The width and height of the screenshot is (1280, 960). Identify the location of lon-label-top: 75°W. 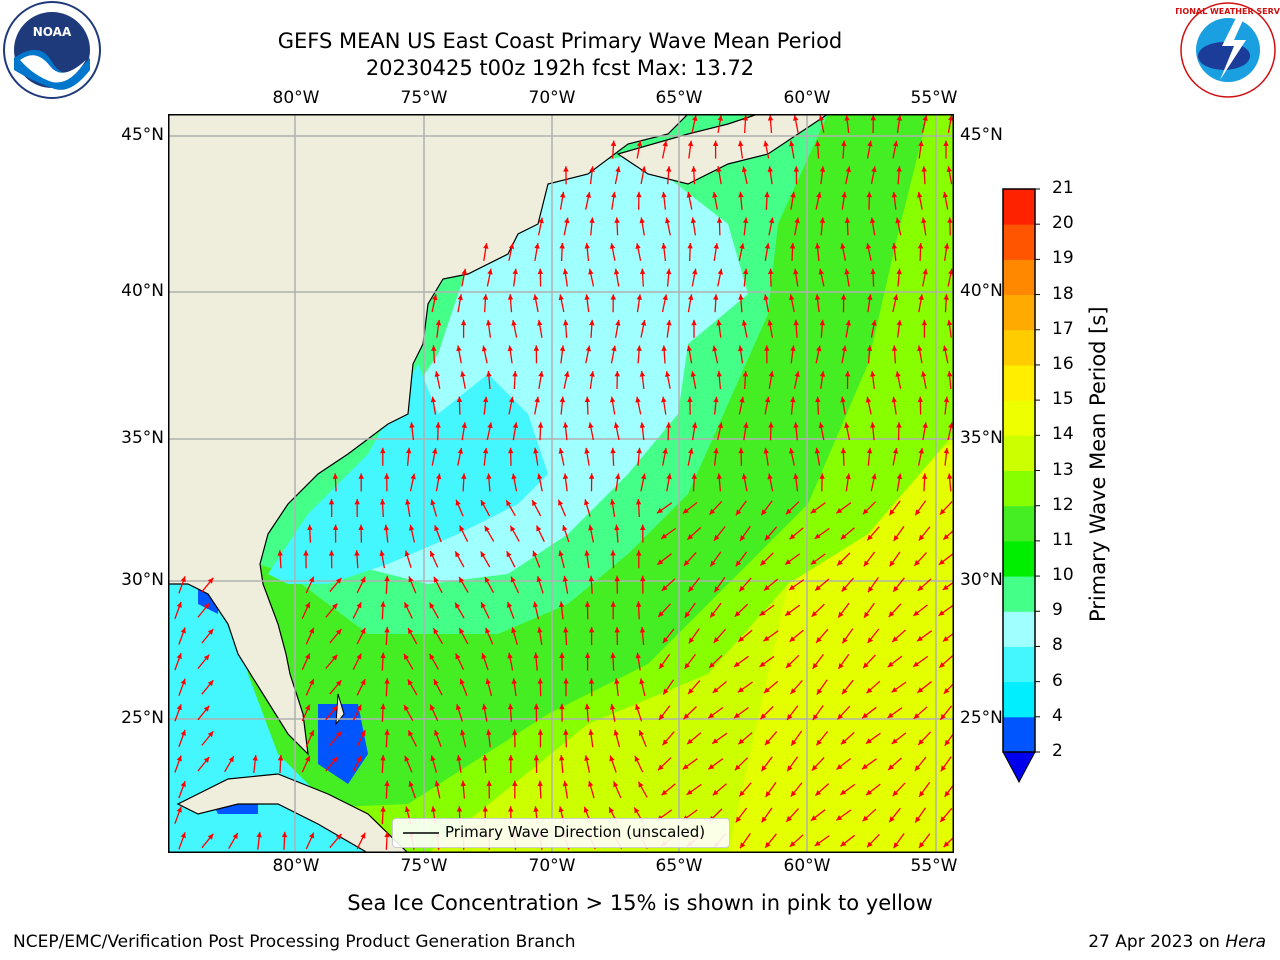
(424, 98).